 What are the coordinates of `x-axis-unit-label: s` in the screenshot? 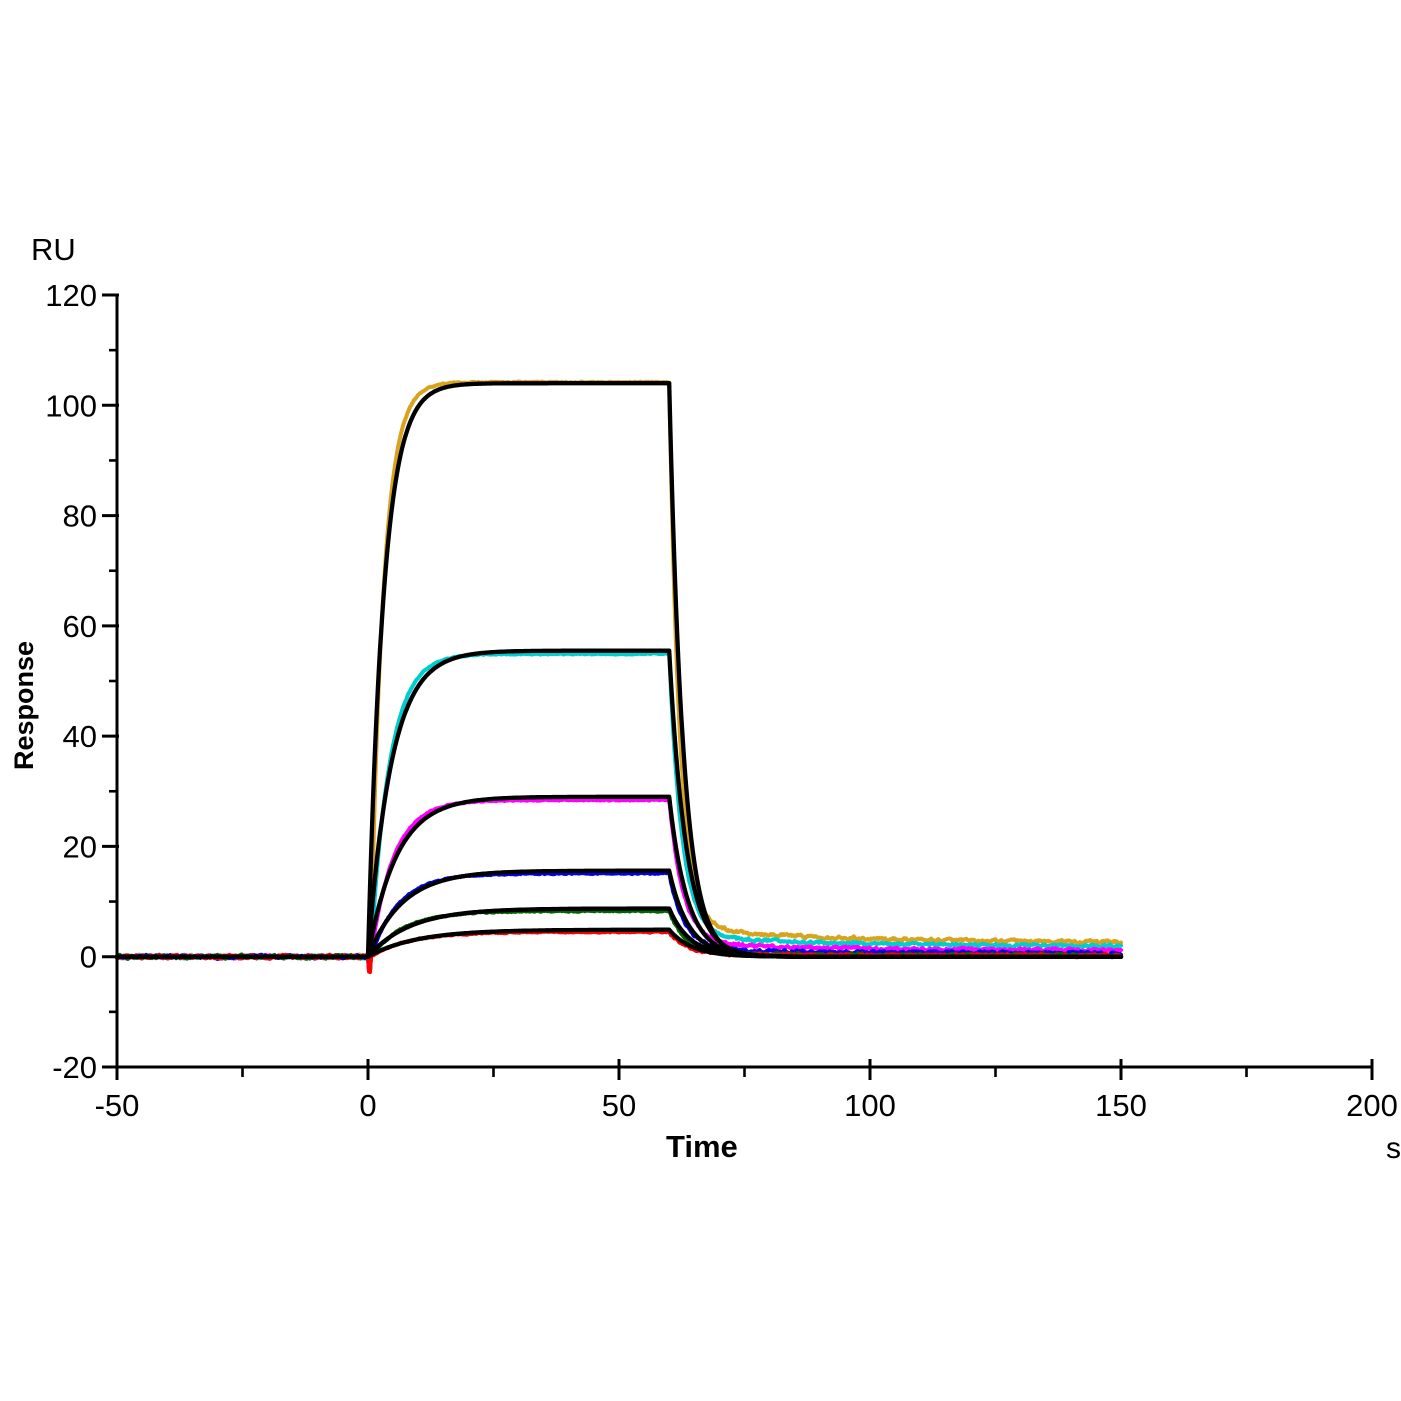 It's located at (1393, 1148).